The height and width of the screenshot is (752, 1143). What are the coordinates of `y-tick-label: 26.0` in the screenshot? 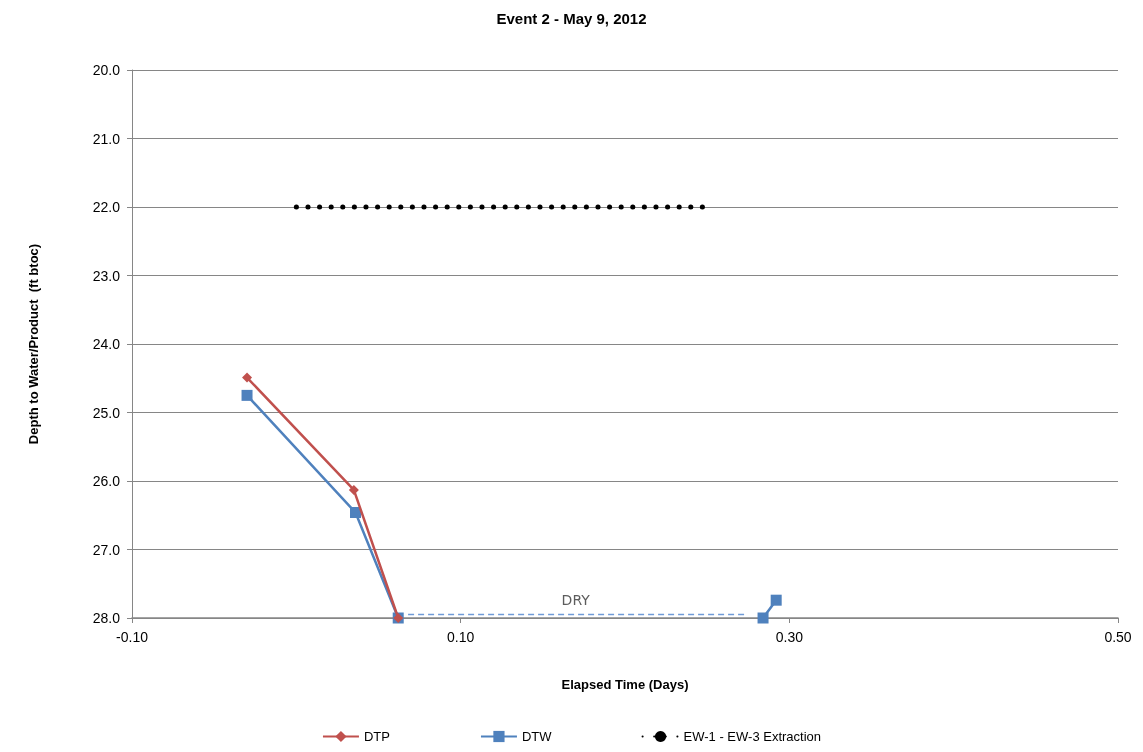 It's located at (106, 481).